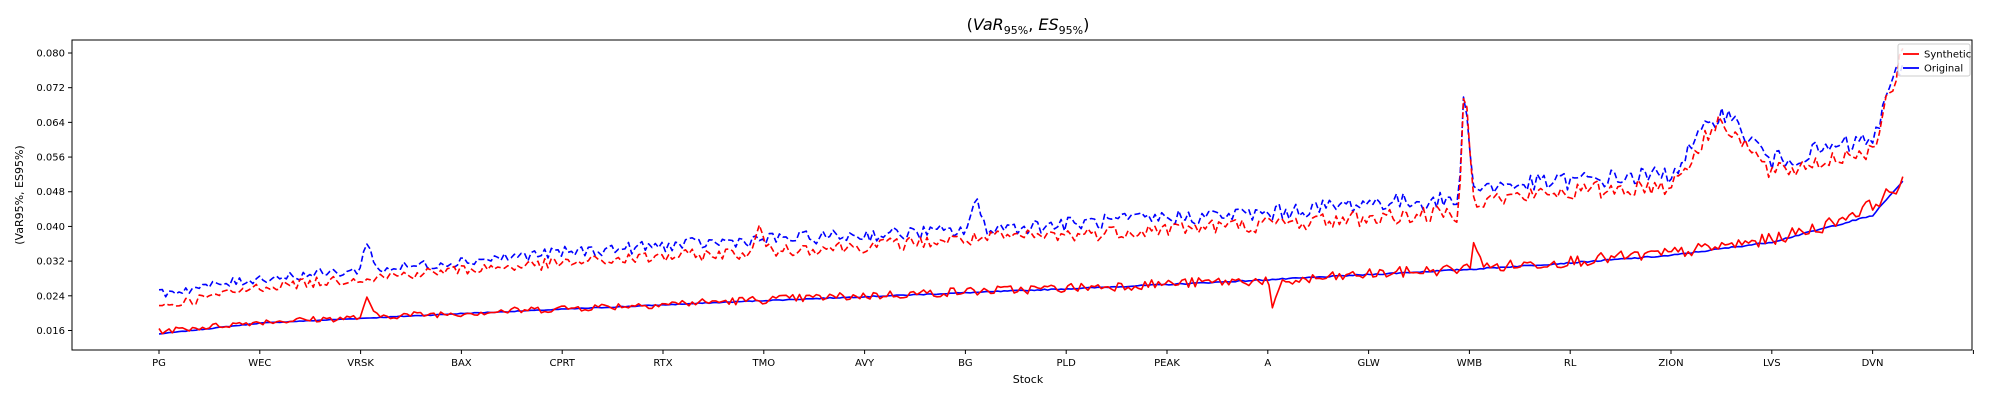 This screenshot has width=2000, height=400. I want to click on title-close: ), so click(1086, 24).